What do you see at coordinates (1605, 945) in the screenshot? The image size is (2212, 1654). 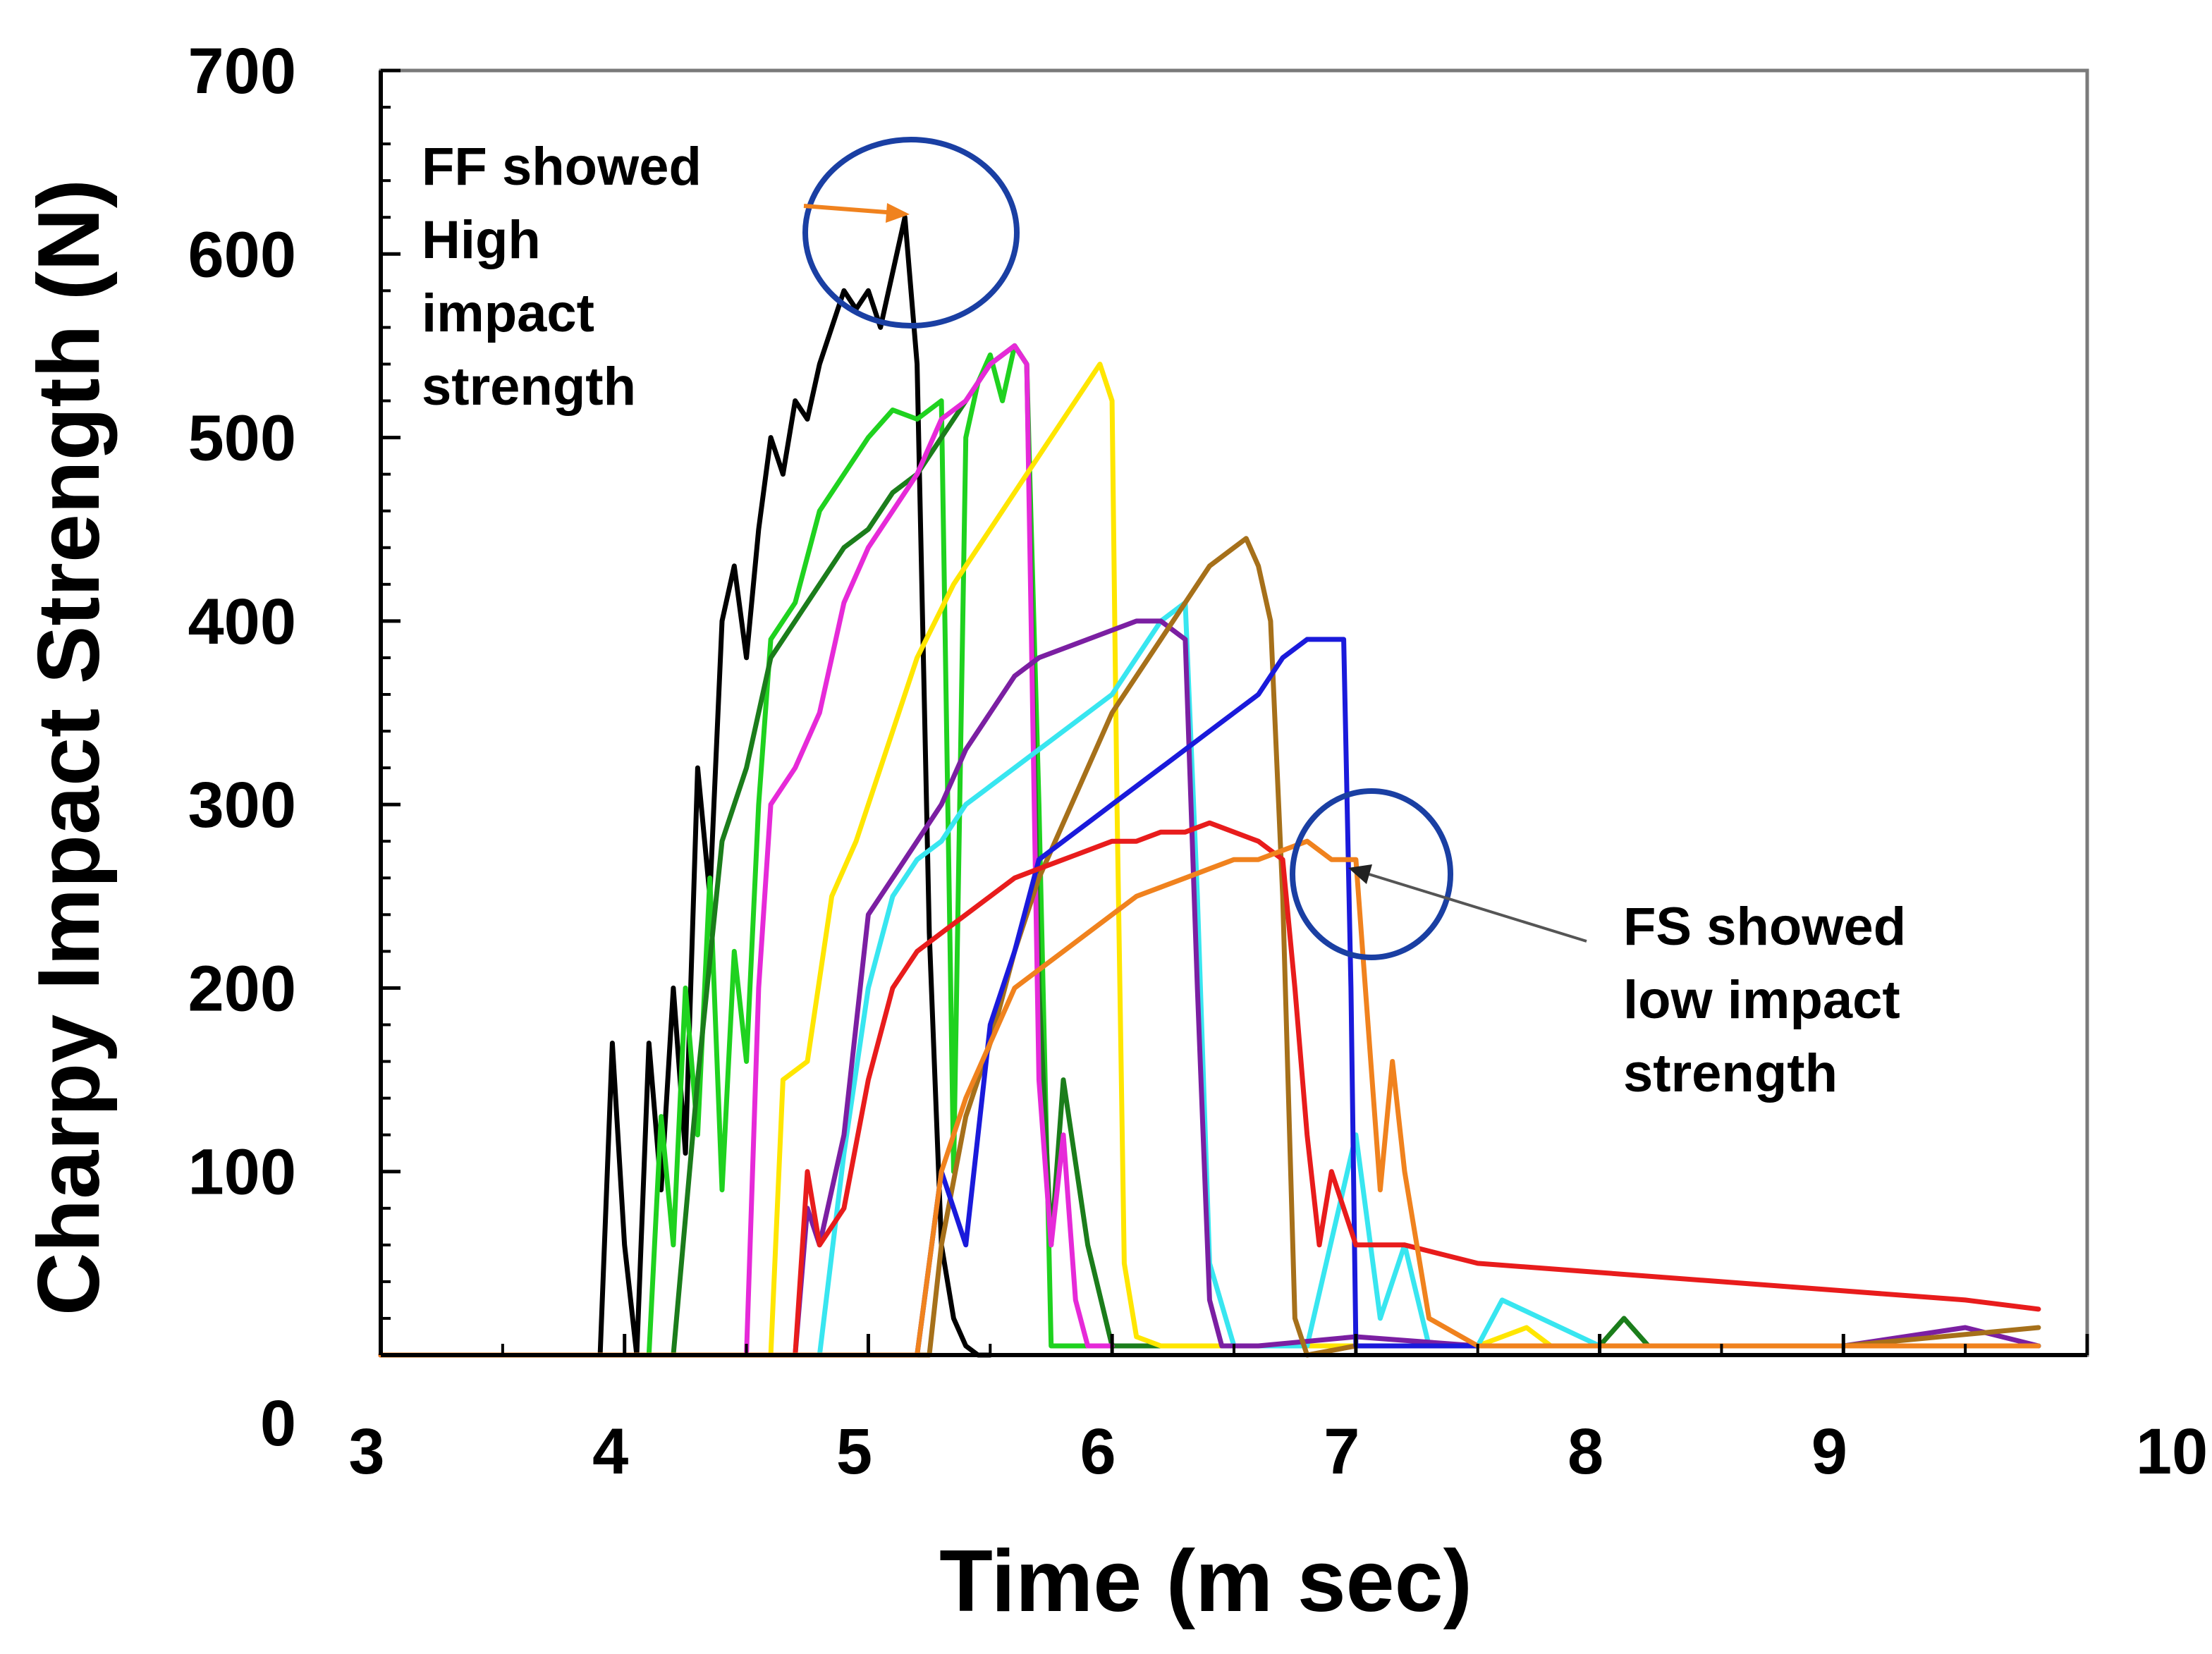 I see `annotation-fs: FS showed low impact strength` at bounding box center [1605, 945].